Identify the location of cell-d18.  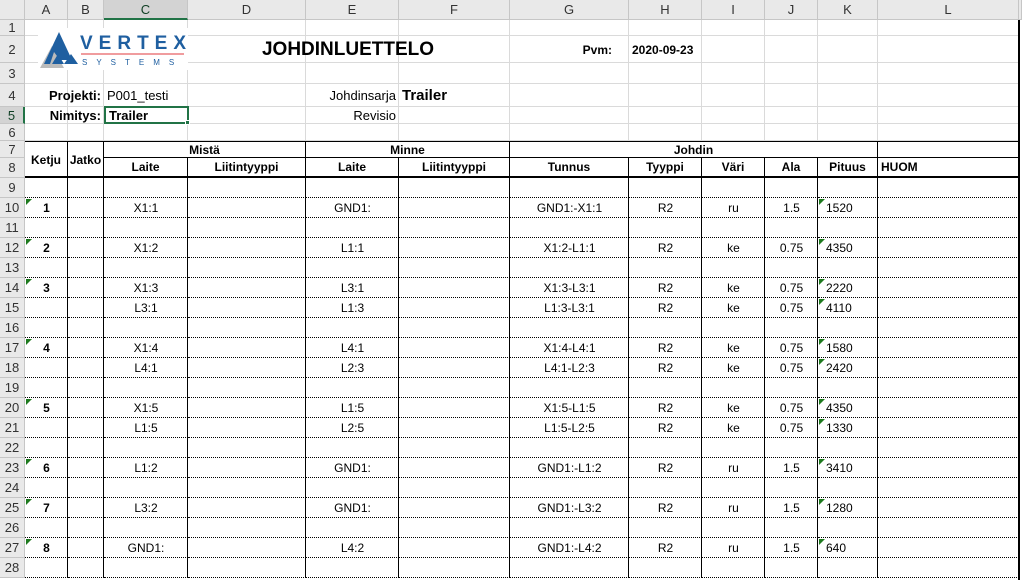
(247, 368).